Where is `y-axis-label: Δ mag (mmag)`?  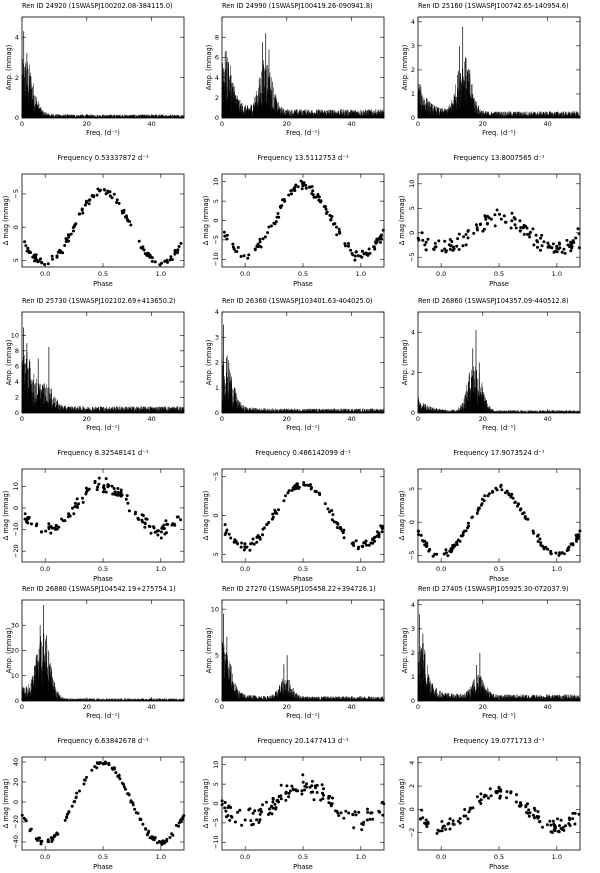 y-axis-label: Δ mag (mmag) is located at coordinates (206, 221).